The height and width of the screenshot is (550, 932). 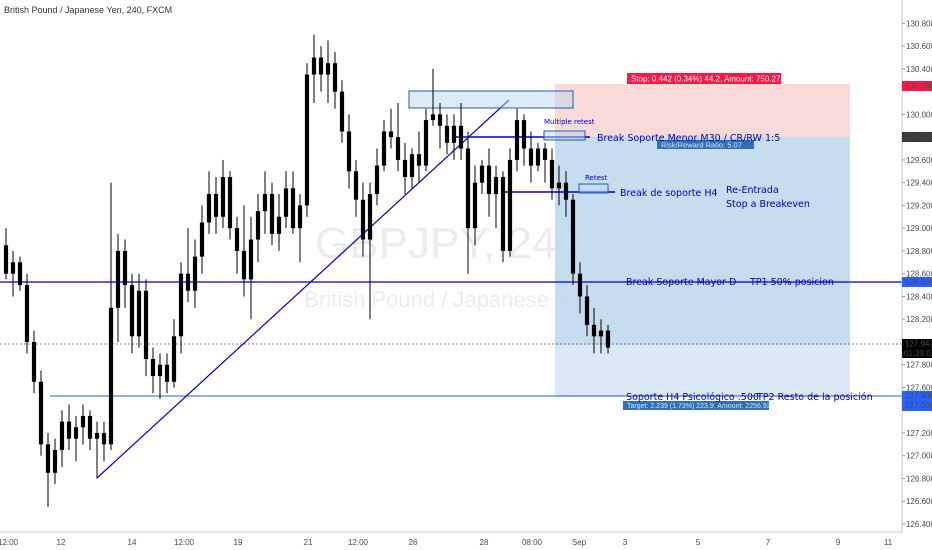 What do you see at coordinates (918, 396) in the screenshot?
I see `price-tag-target-a: 127.505` at bounding box center [918, 396].